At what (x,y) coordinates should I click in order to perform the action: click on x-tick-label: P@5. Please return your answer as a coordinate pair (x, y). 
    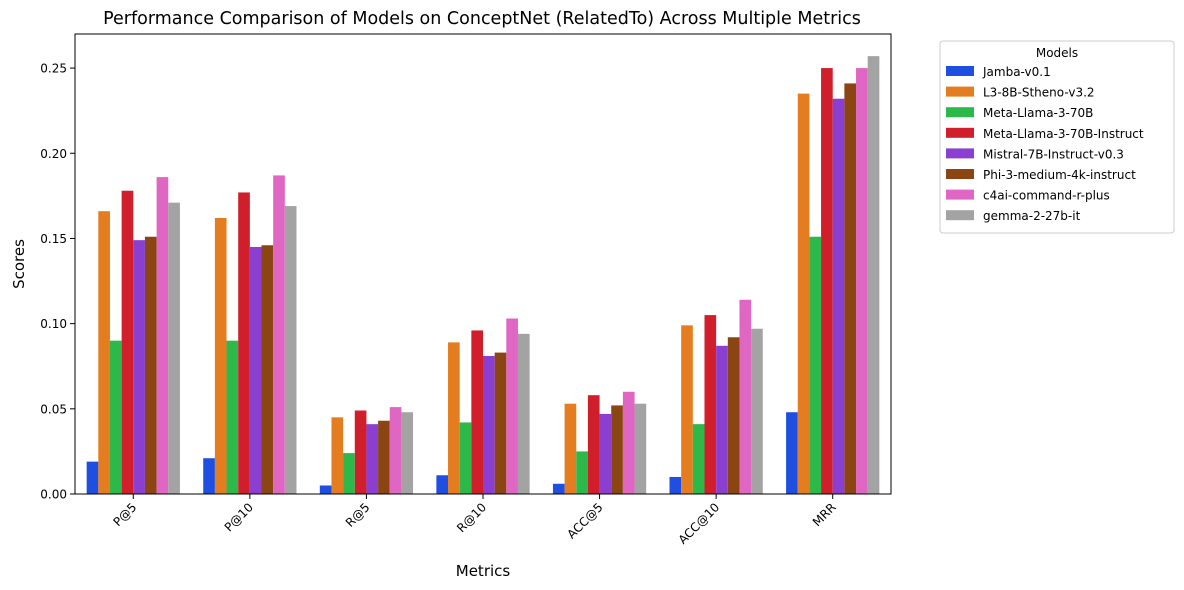
    Looking at the image, I should click on (125, 514).